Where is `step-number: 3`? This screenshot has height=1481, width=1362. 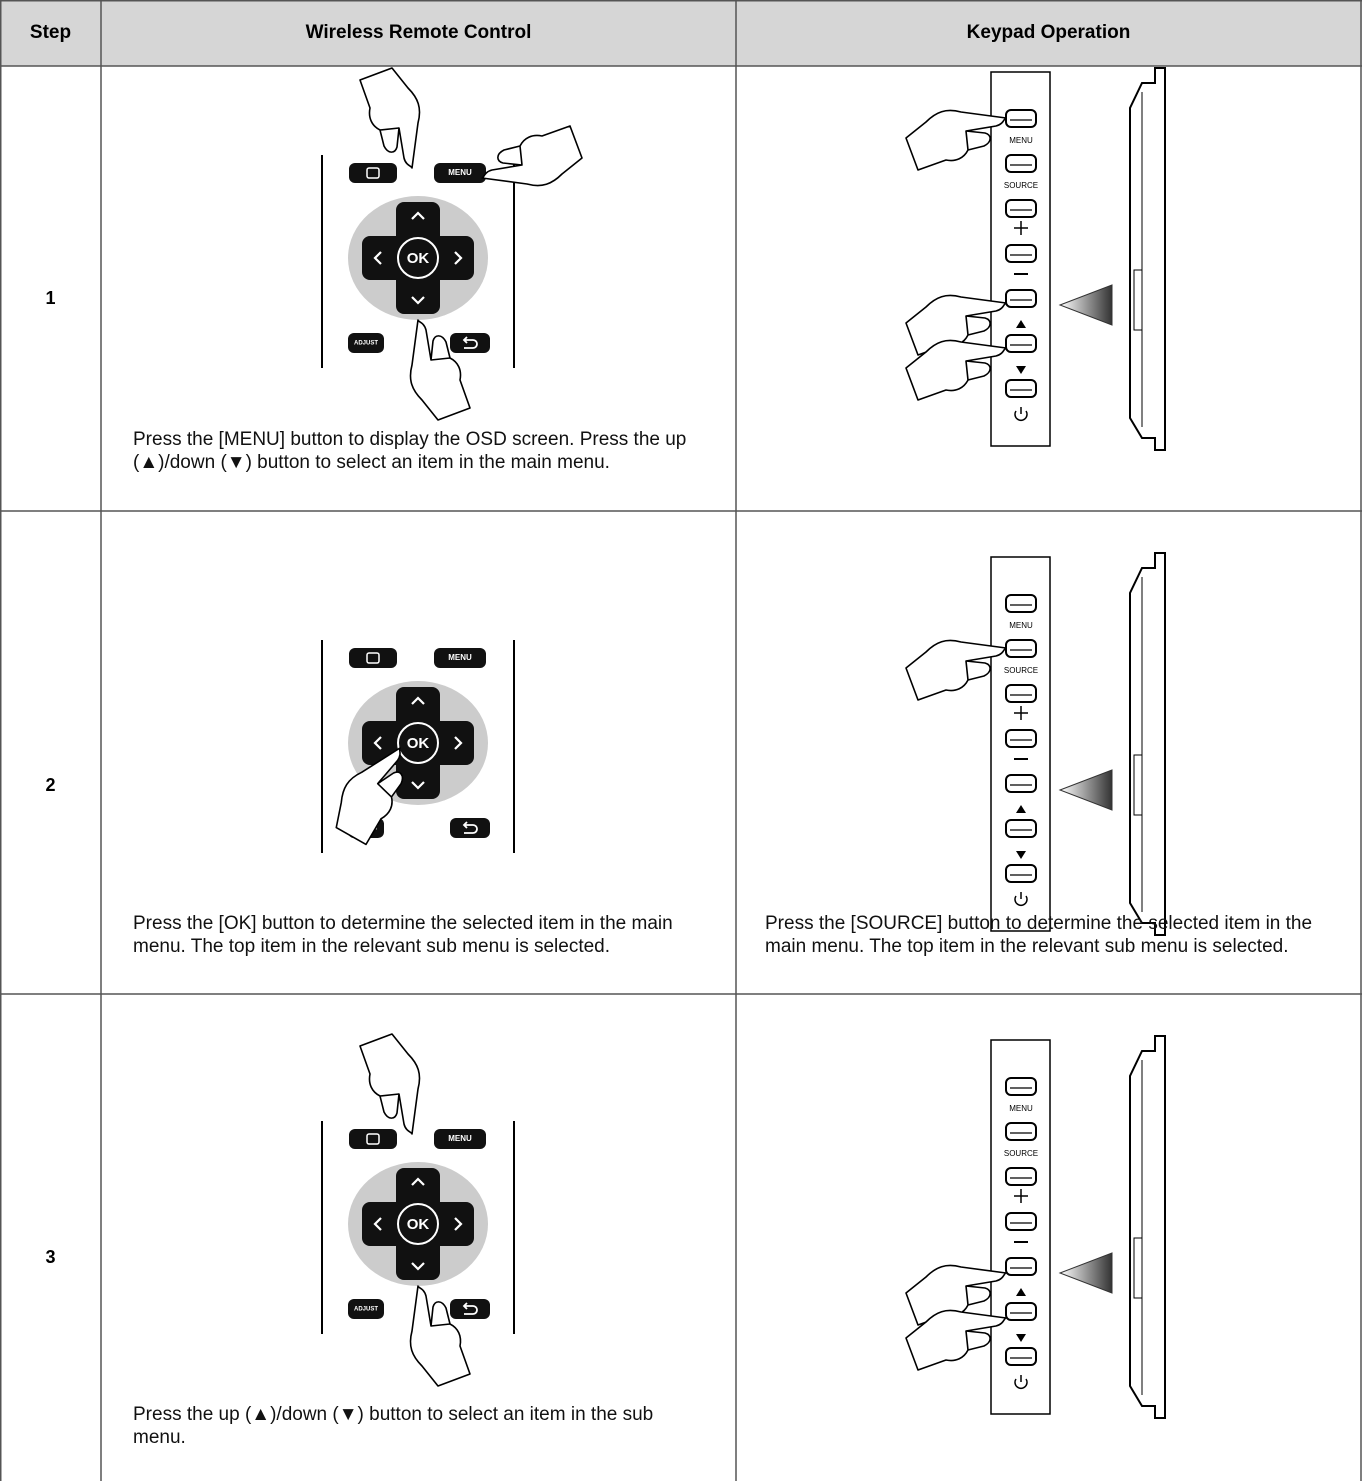
step-number: 3 is located at coordinates (50, 1257).